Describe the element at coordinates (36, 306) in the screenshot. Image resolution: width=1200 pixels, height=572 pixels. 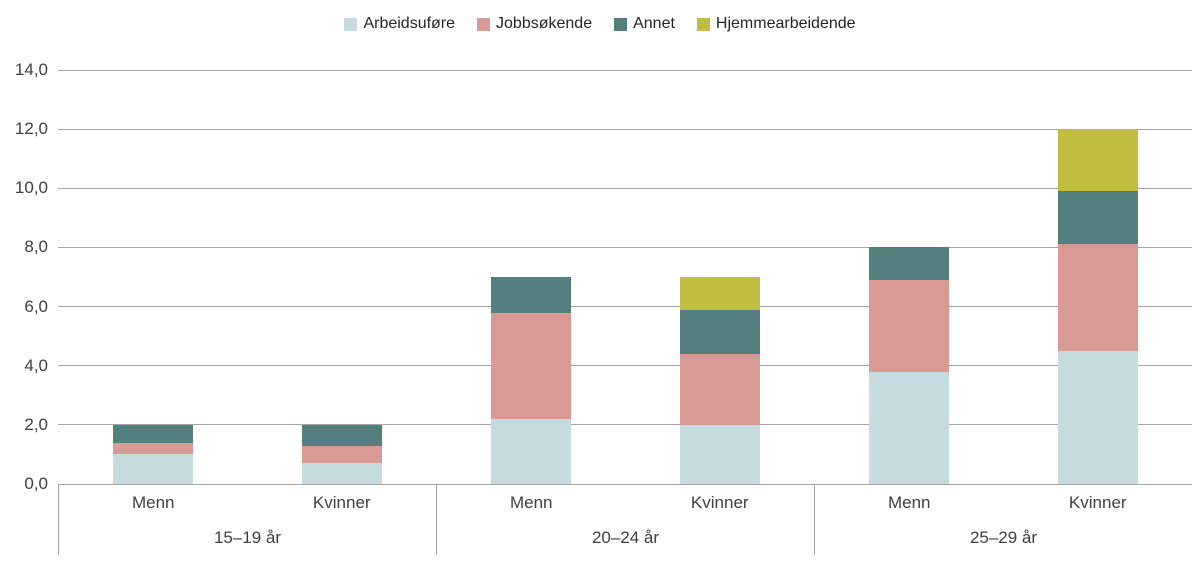
I see `y-tick-label: 6,0` at that location.